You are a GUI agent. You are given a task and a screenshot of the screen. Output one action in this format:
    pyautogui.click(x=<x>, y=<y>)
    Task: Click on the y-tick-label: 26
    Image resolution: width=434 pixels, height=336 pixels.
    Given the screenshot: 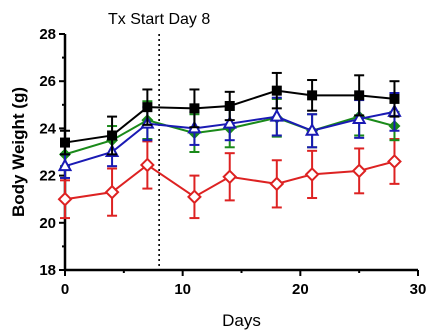 What is the action you would take?
    pyautogui.click(x=47, y=81)
    